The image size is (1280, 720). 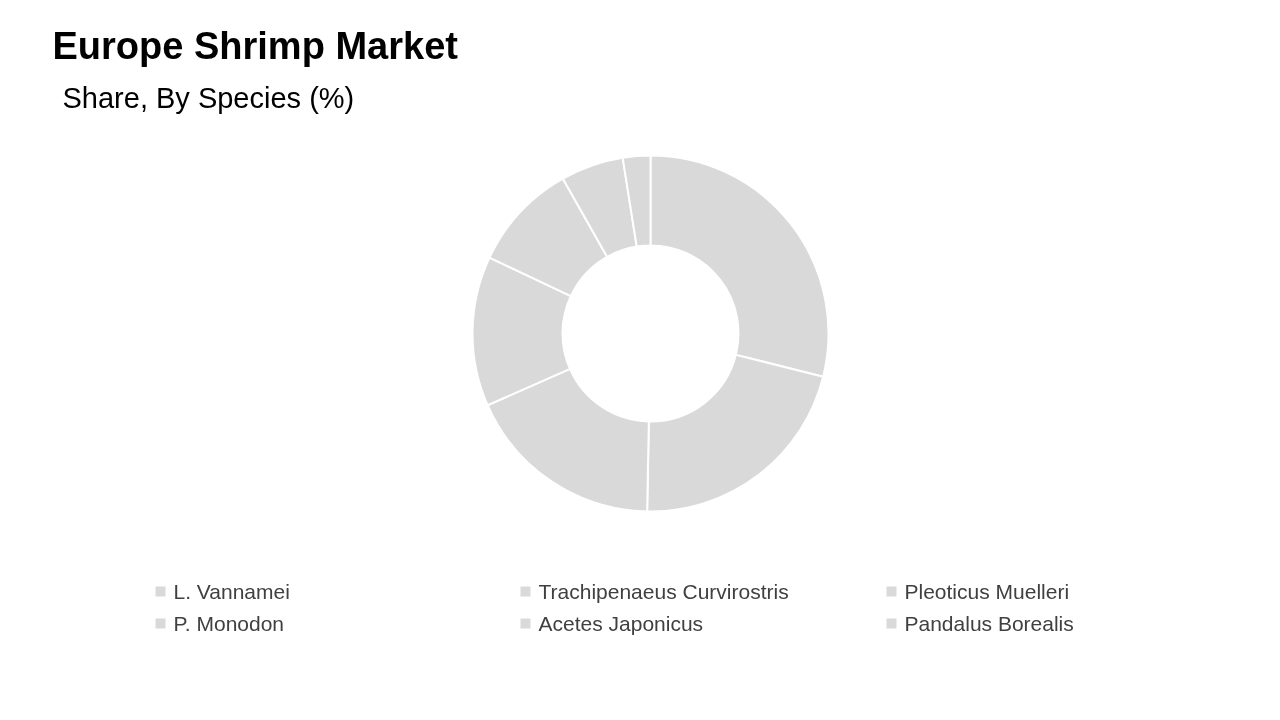 I want to click on legend-label: L. Vannamei, so click(x=231, y=591).